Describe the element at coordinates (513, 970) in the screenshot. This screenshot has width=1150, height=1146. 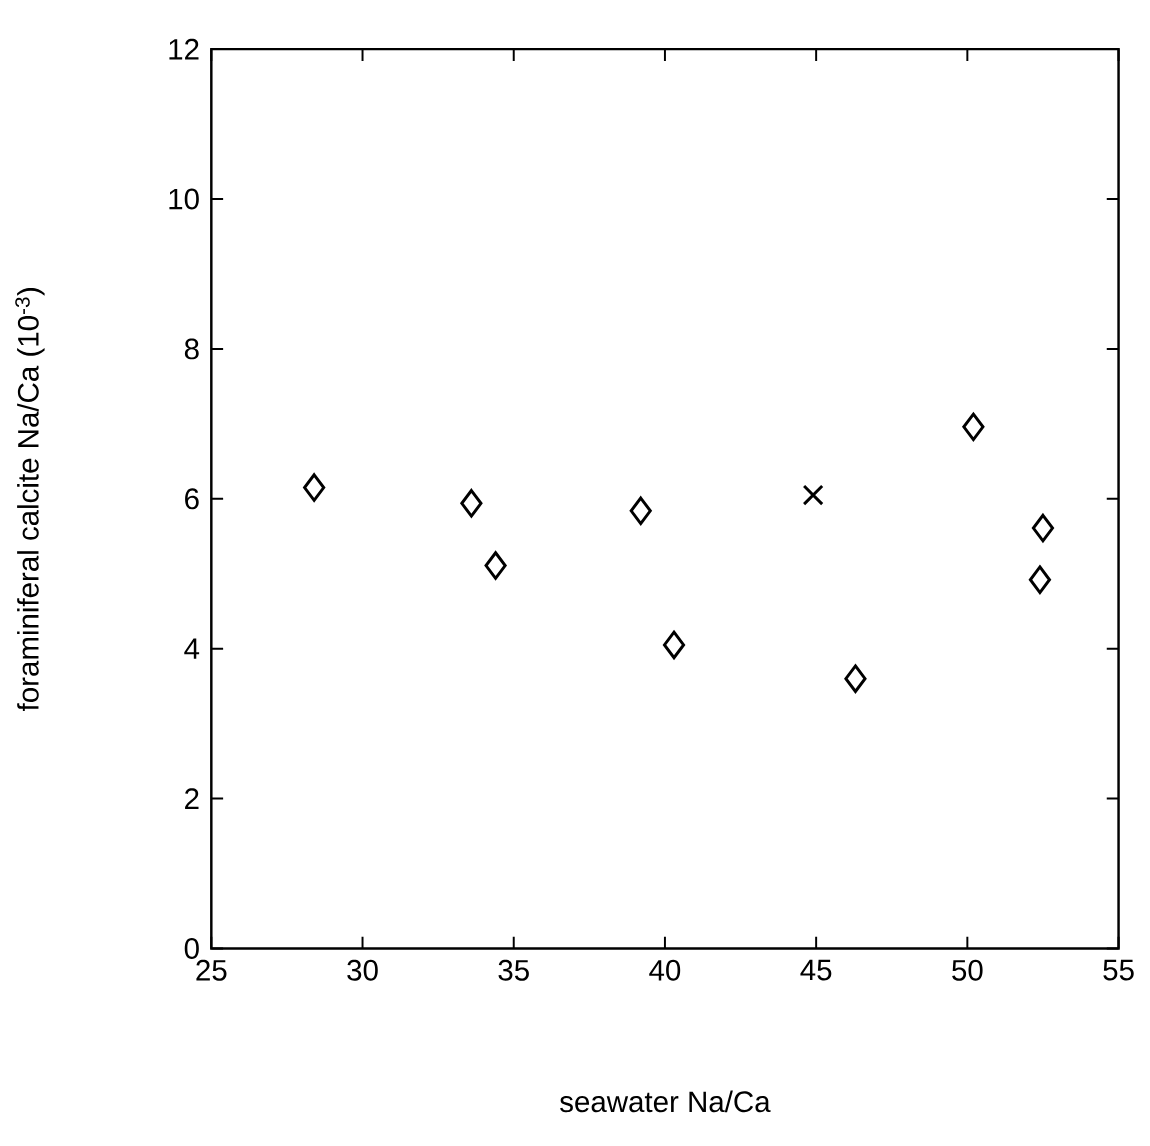
I see `x-tick-label: 35` at that location.